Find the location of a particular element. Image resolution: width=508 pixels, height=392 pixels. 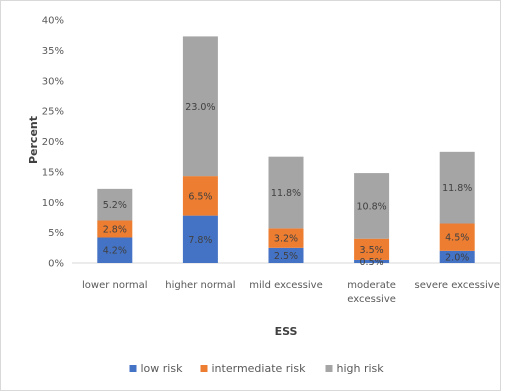

y-axis-label: Percent is located at coordinates (33, 140).